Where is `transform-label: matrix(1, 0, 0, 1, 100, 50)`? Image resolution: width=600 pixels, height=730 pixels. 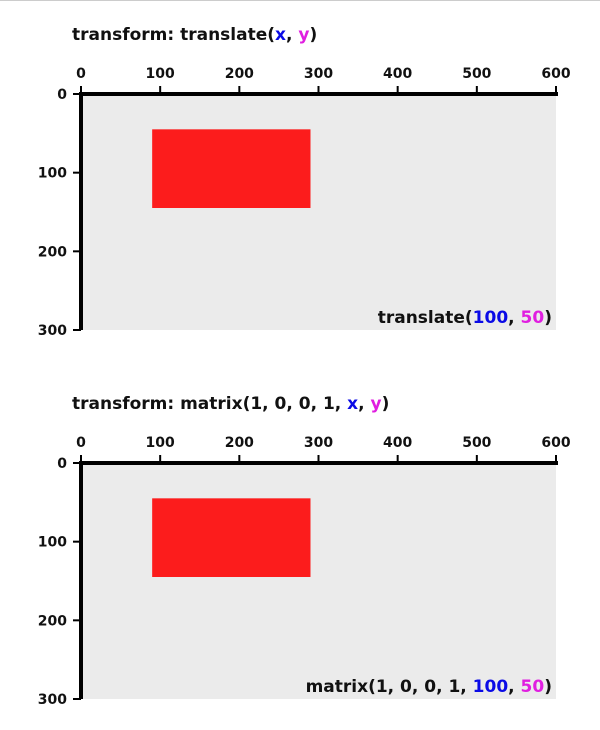
transform-label: matrix(1, 0, 0, 1, 100, 50) is located at coordinates (429, 687).